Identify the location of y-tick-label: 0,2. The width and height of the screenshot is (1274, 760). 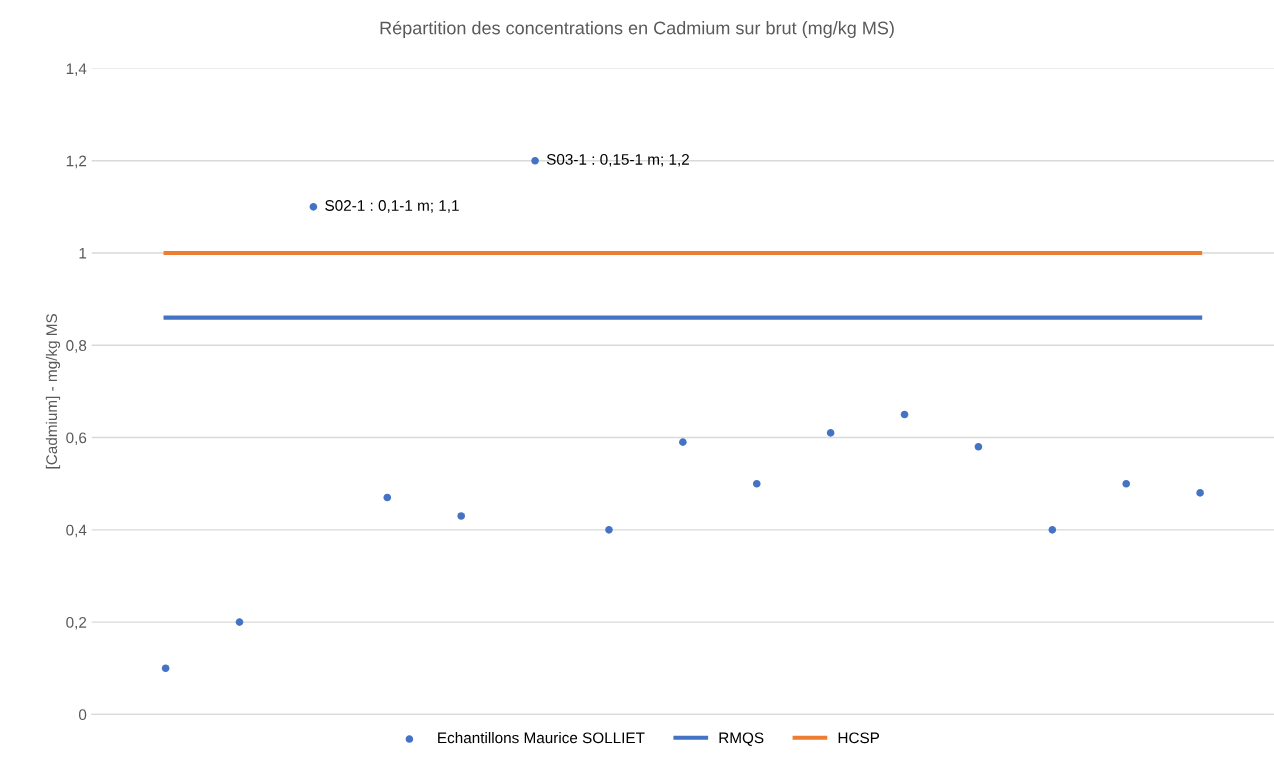
(76, 623).